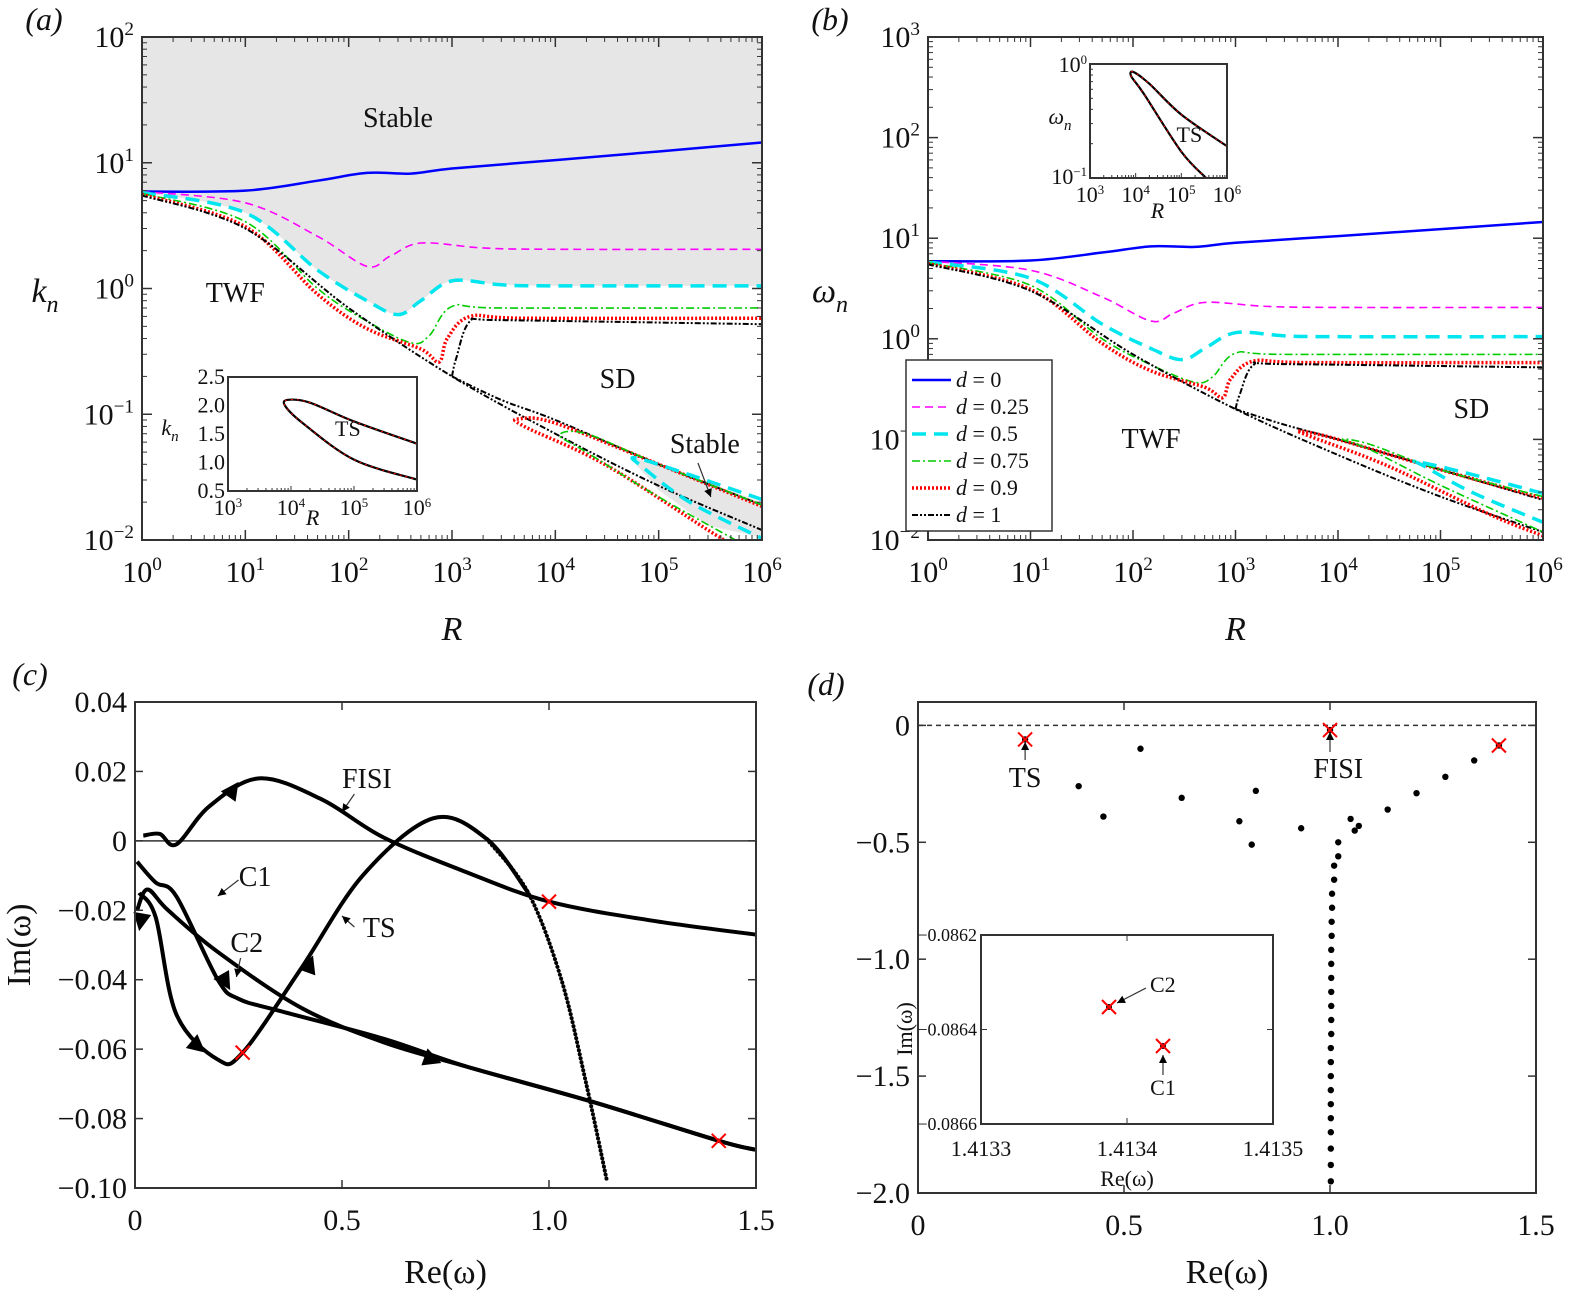  Describe the element at coordinates (1178, 124) in the screenshot. I see `inset-ts-curve-overlay` at that location.